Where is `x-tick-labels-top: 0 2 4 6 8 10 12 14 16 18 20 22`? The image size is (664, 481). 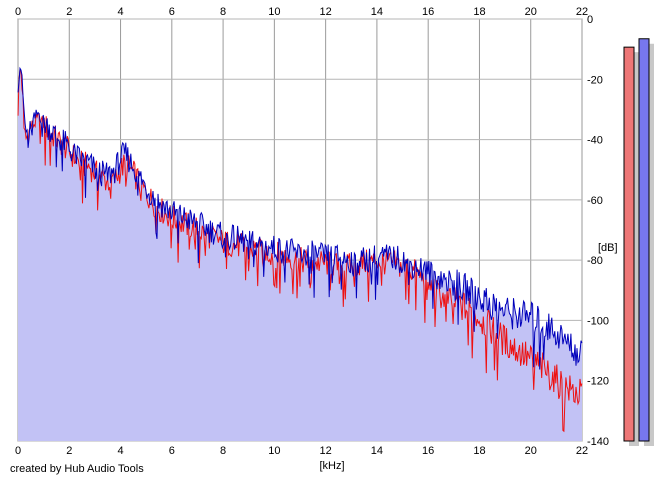
x-tick-labels-top: 0 2 4 6 8 10 12 14 16 18 20 22 is located at coordinates (301, 12).